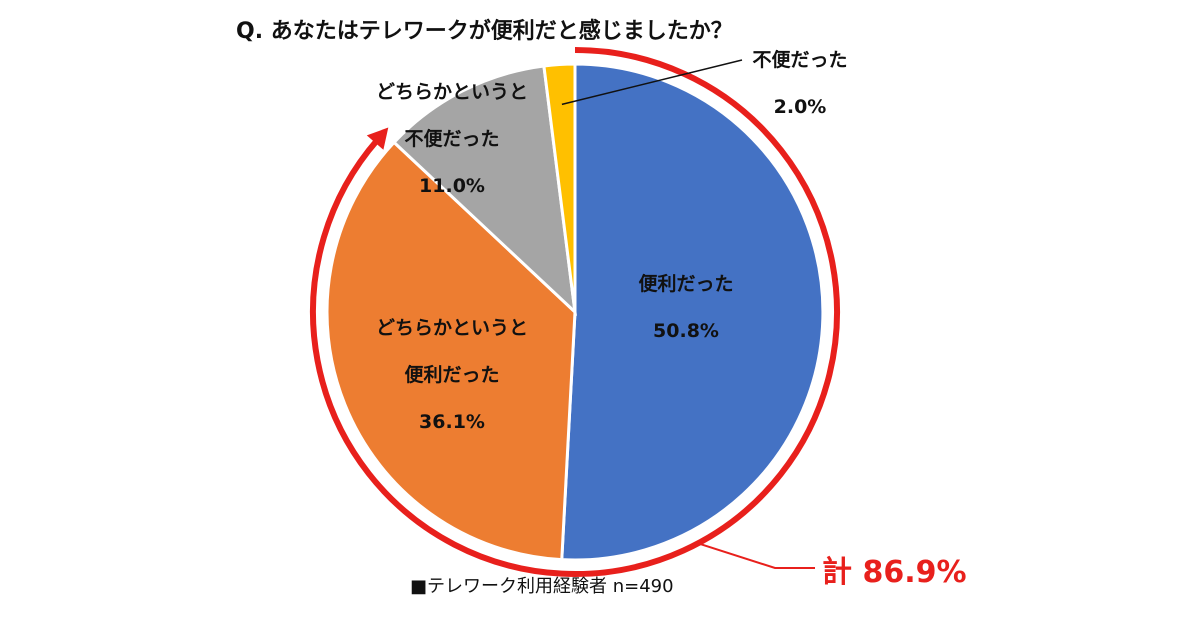  I want to click on slice-value-label-0: 50.8%, so click(686, 331).